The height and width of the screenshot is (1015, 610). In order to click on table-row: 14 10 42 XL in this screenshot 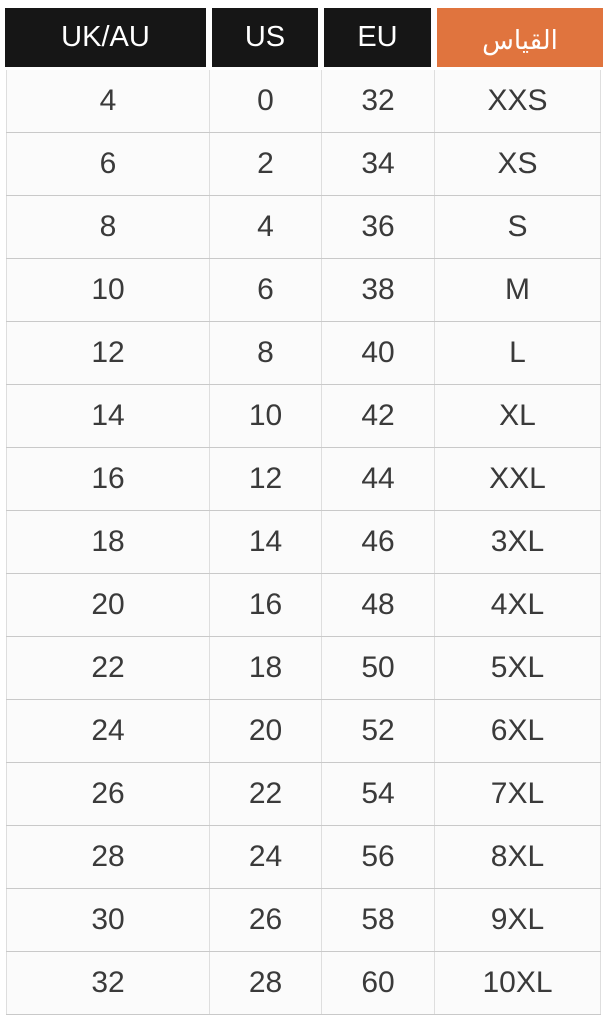, I will do `click(303, 416)`.